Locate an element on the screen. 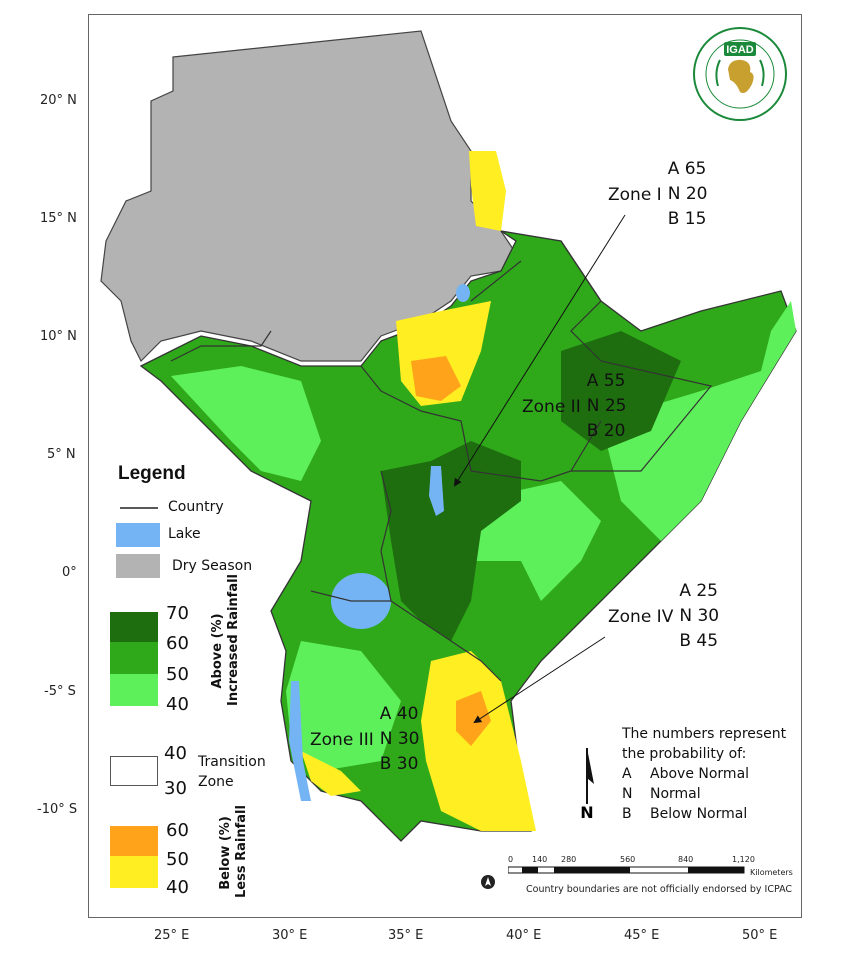  zone-name: Zone II is located at coordinates (551, 406).